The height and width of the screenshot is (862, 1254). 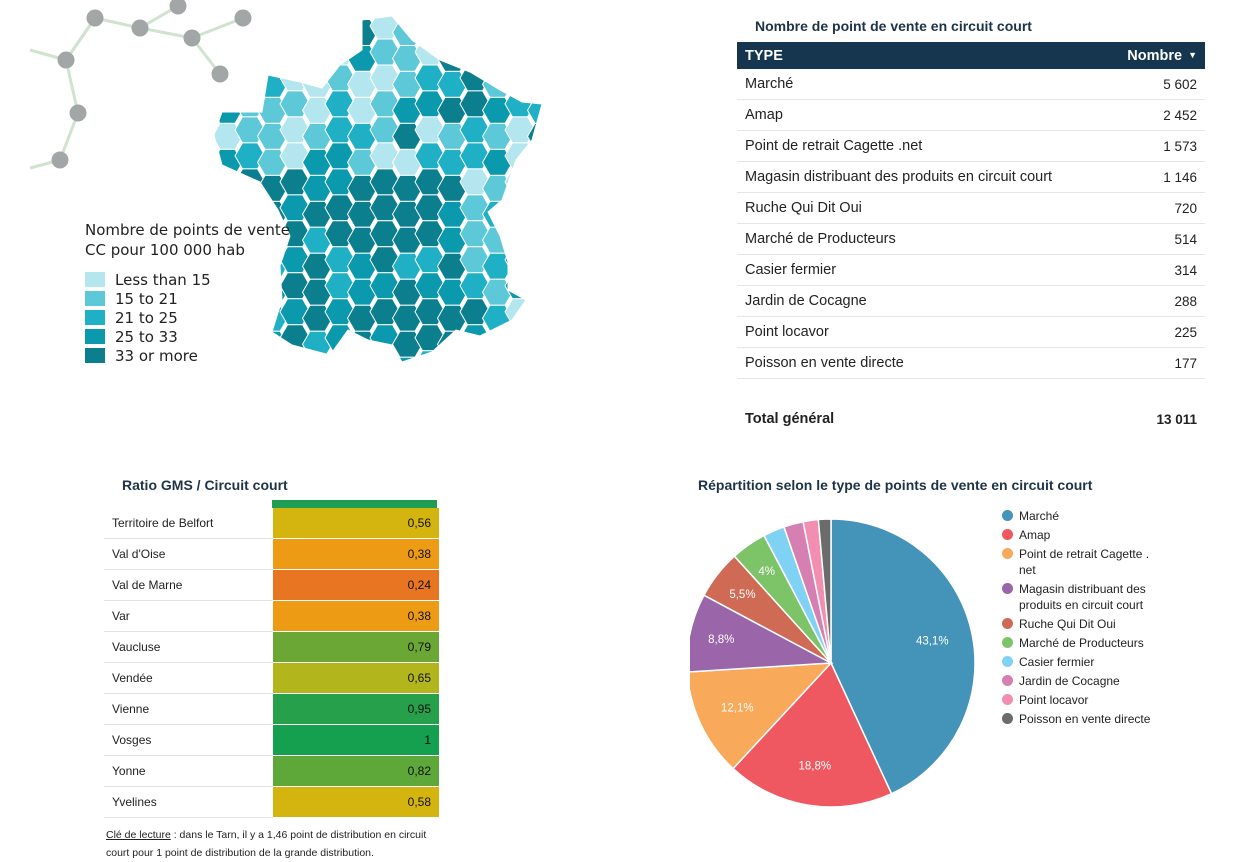 What do you see at coordinates (271, 678) in the screenshot?
I see `ratio-row: Vendée 0,65` at bounding box center [271, 678].